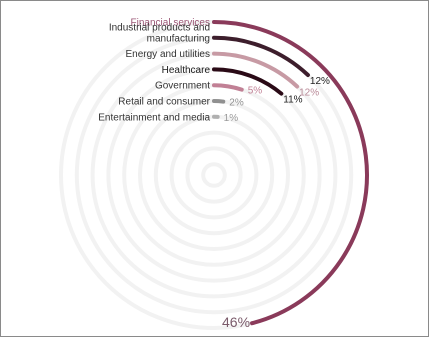 The height and width of the screenshot is (337, 429). Describe the element at coordinates (236, 322) in the screenshot. I see `value-label: 46%` at that location.